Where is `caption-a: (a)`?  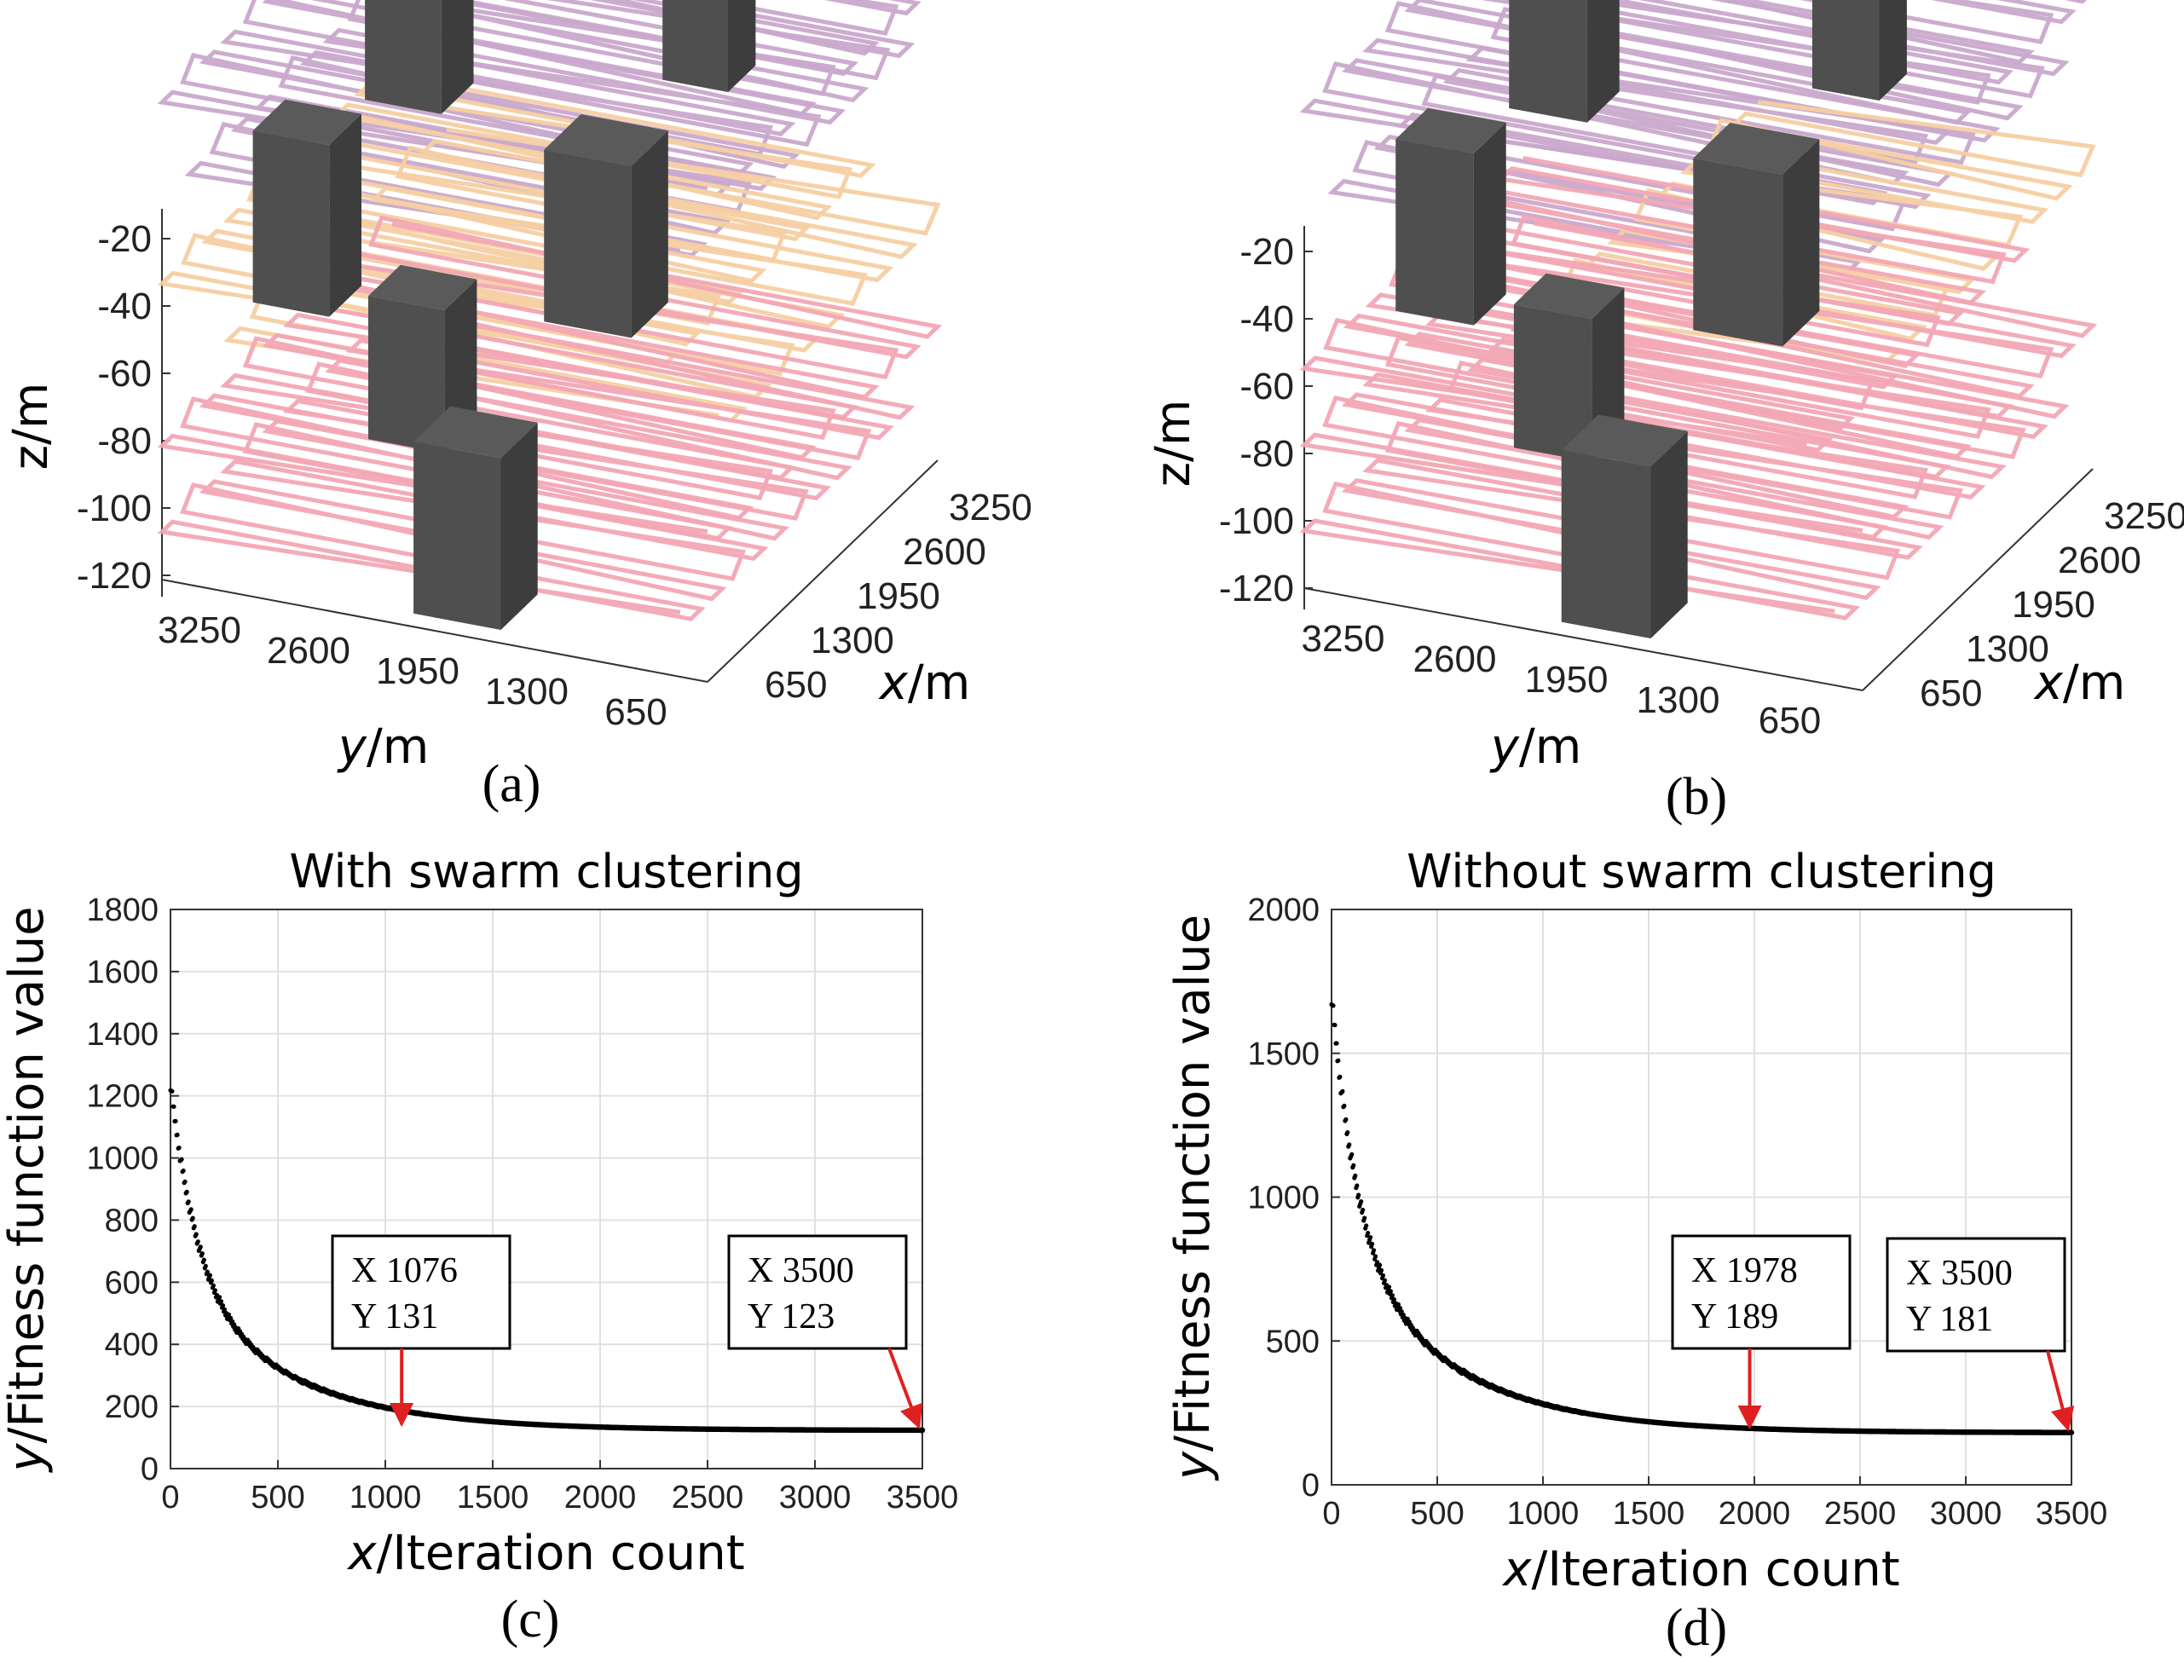 caption-a: (a) is located at coordinates (511, 784).